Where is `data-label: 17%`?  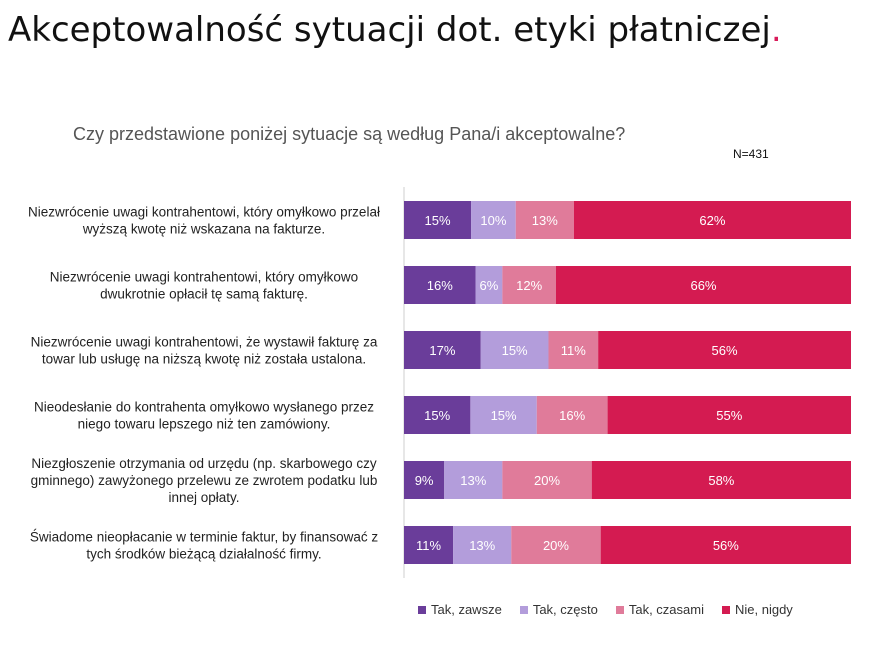
data-label: 17% is located at coordinates (442, 350).